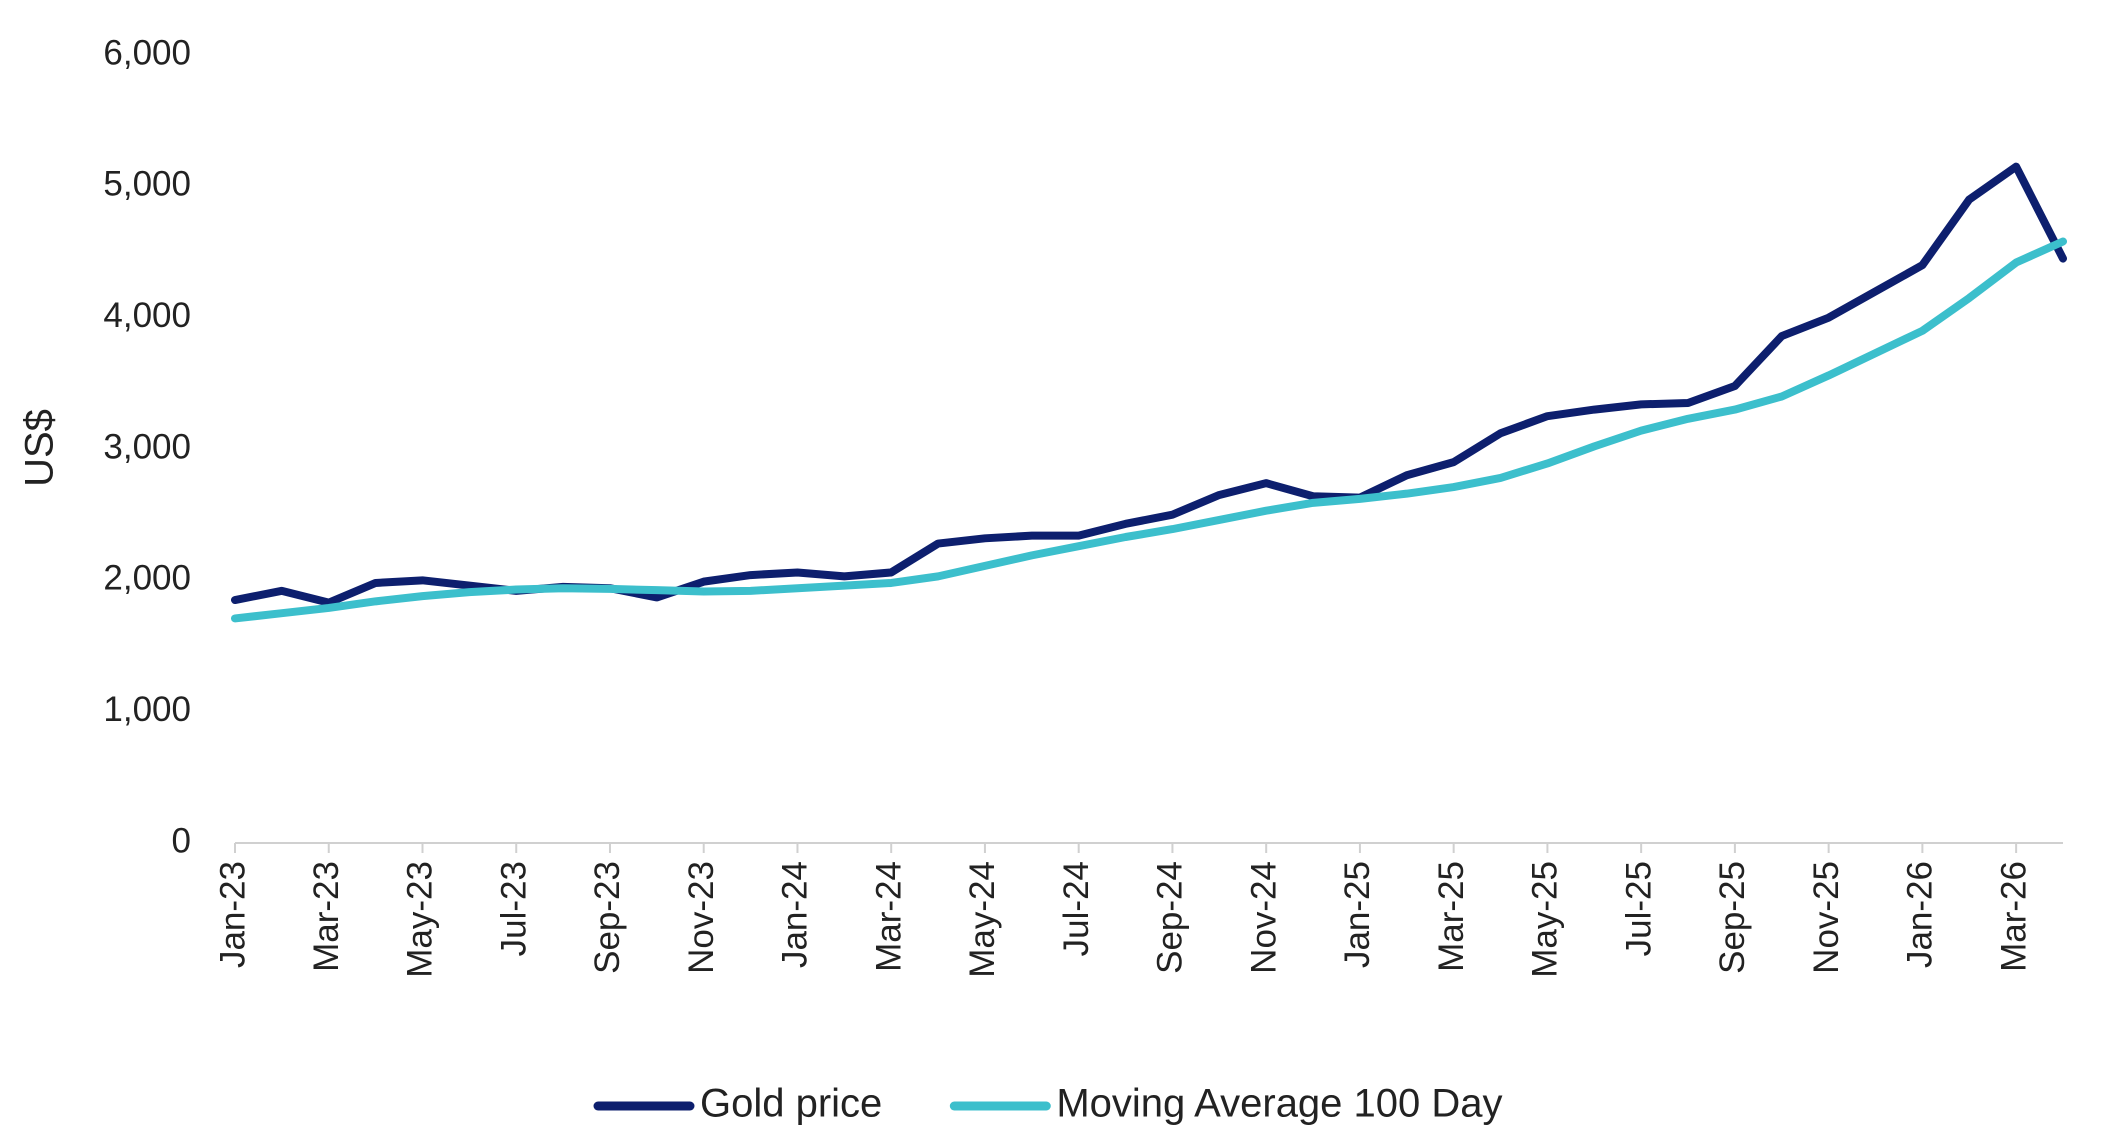 The height and width of the screenshot is (1139, 2106). Describe the element at coordinates (326, 916) in the screenshot. I see `x-tick-label: Mar-23` at that location.